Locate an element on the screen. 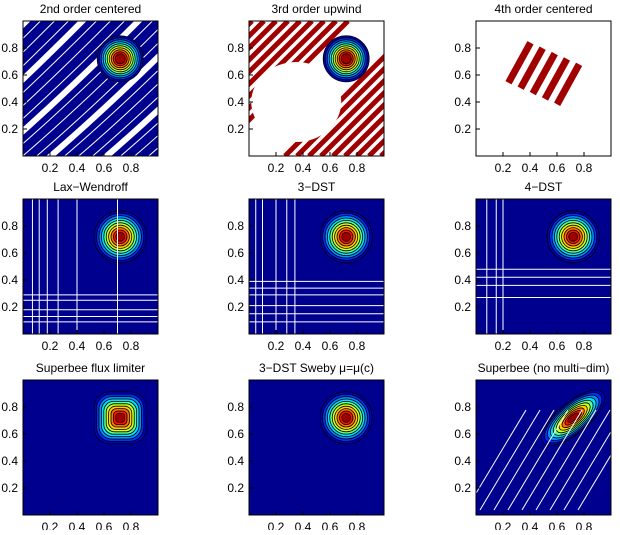  subplot-6: 4−DST 0.2 0.4 0.6 0.8 0.2 0.4 0.6 0.8 is located at coordinates (533, 266).